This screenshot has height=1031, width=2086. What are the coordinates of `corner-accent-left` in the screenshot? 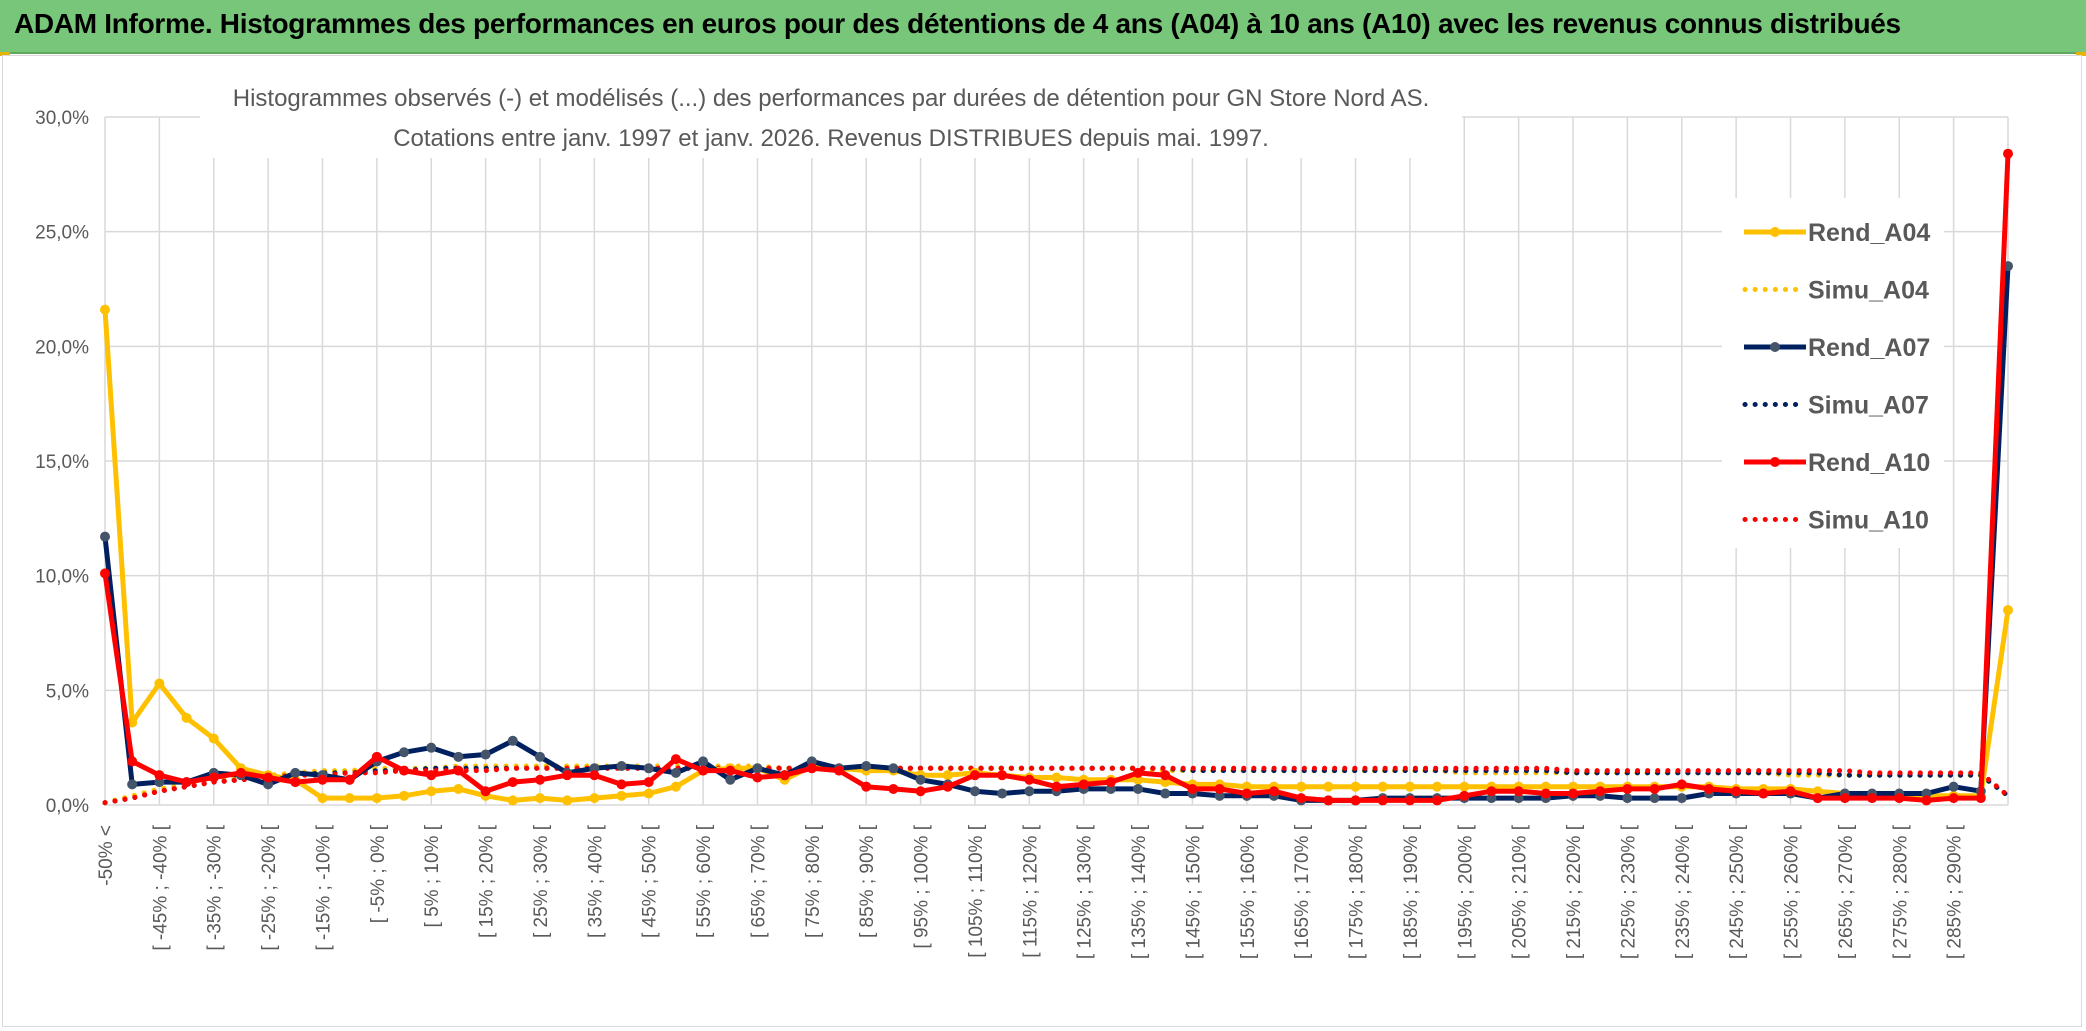 It's located at (5, 54).